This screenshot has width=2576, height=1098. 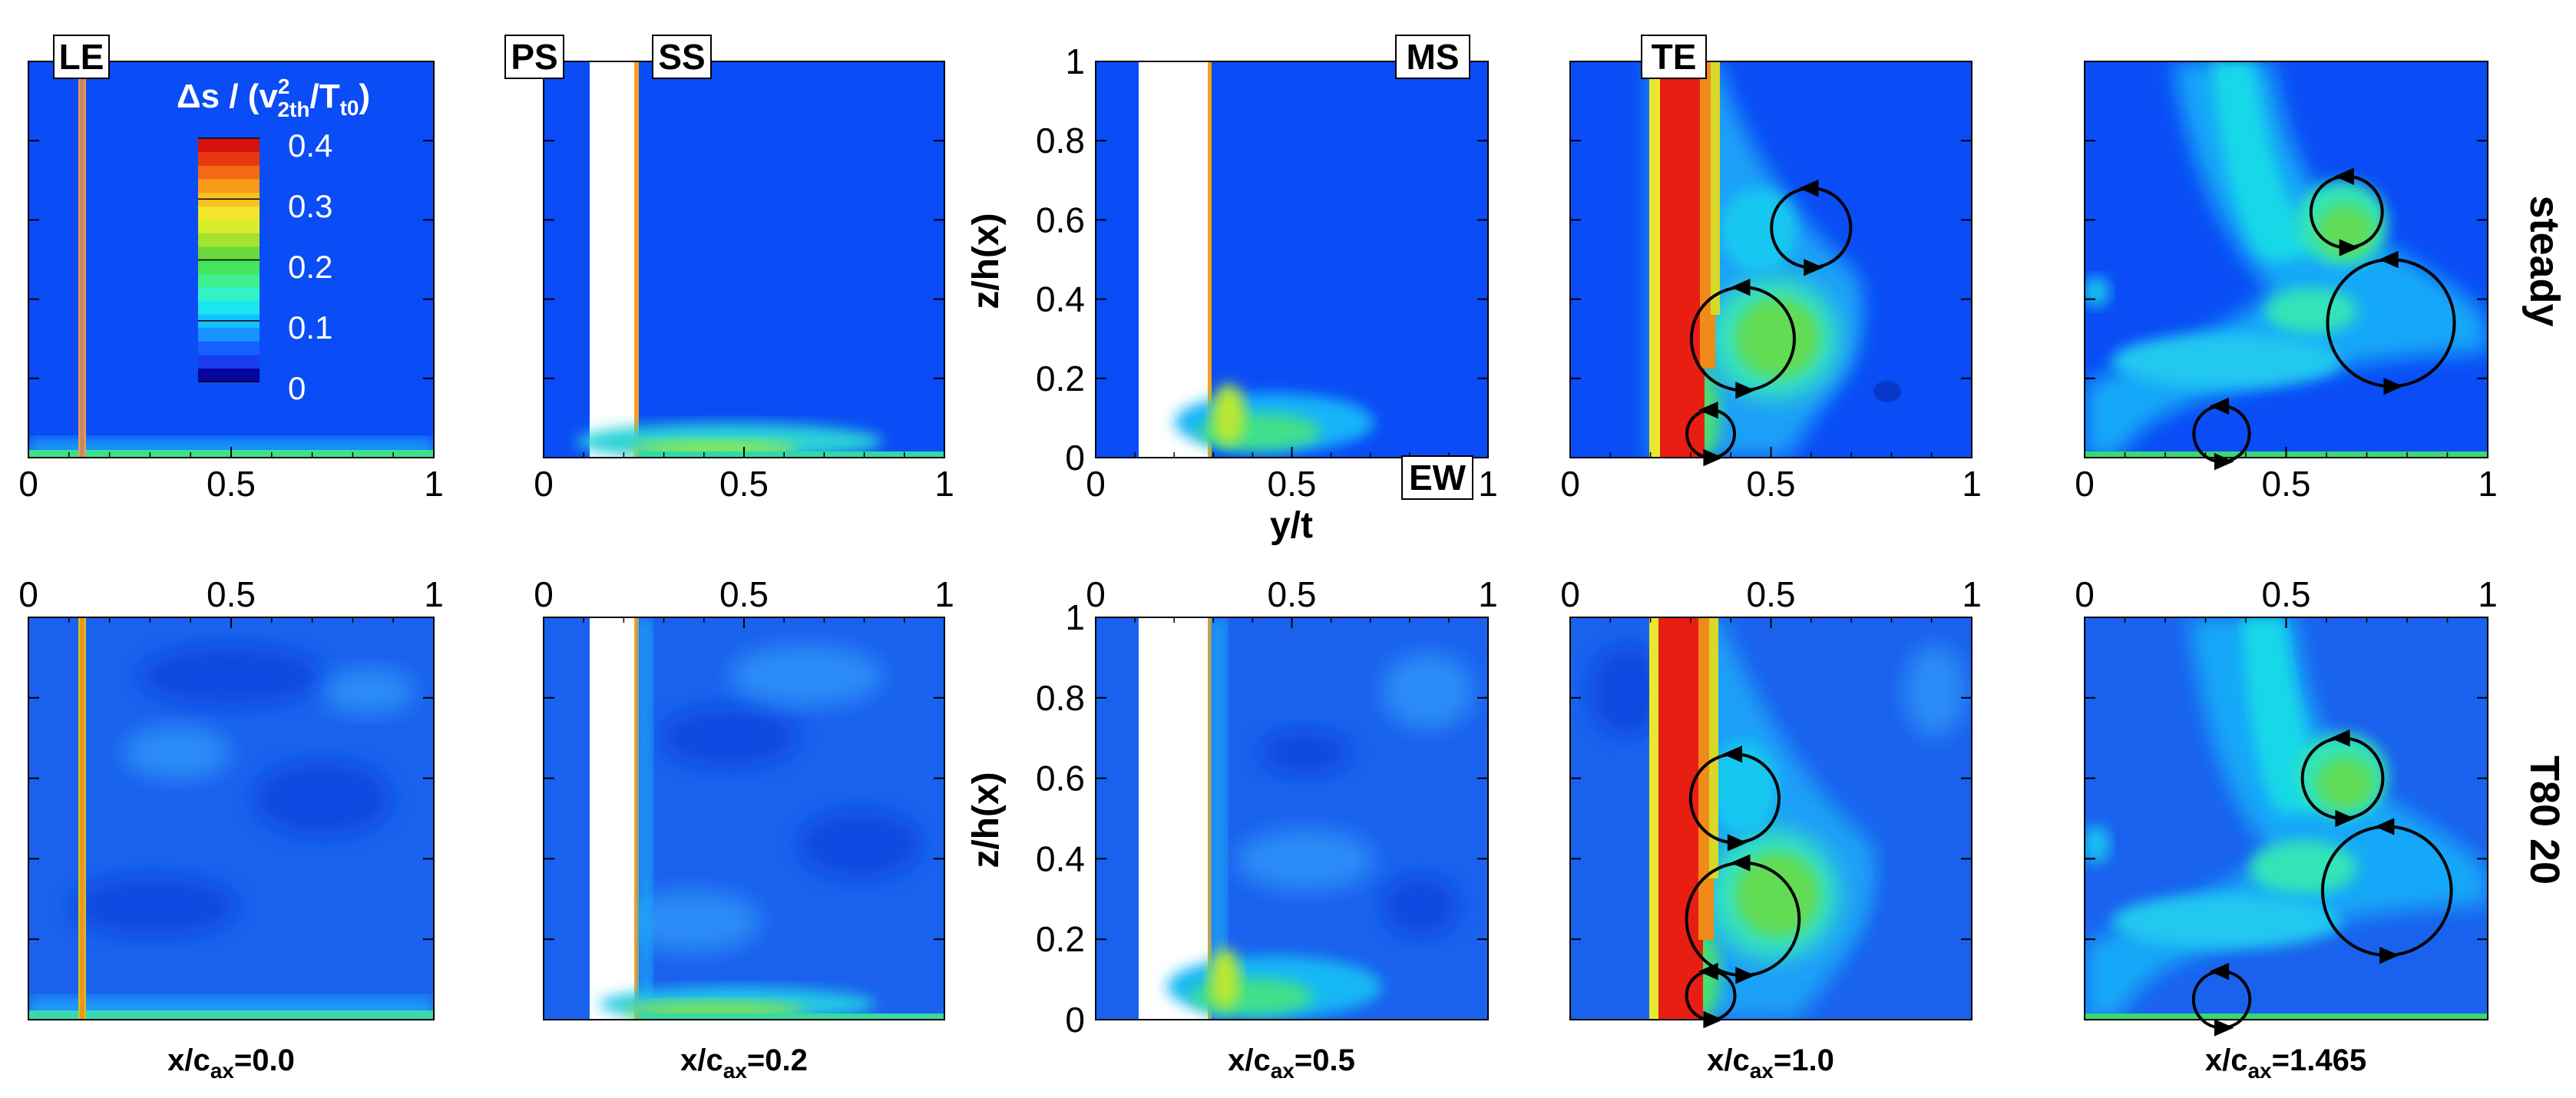 What do you see at coordinates (1433, 57) in the screenshot?
I see `svg-text: MS` at bounding box center [1433, 57].